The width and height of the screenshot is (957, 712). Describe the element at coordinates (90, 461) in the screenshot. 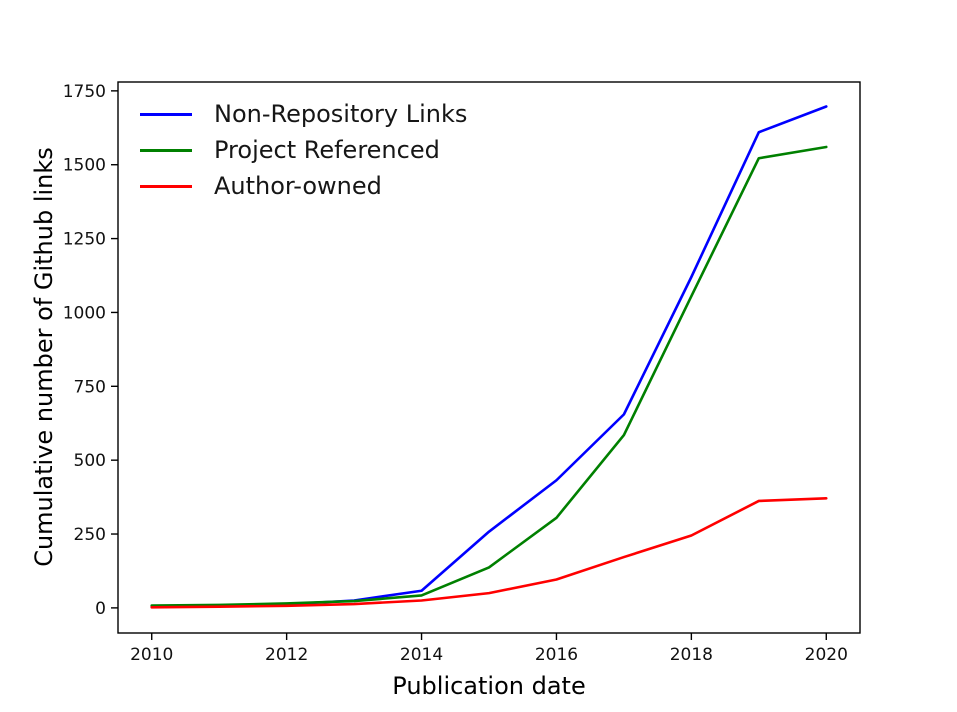

I see `y-tick-label: 500` at that location.